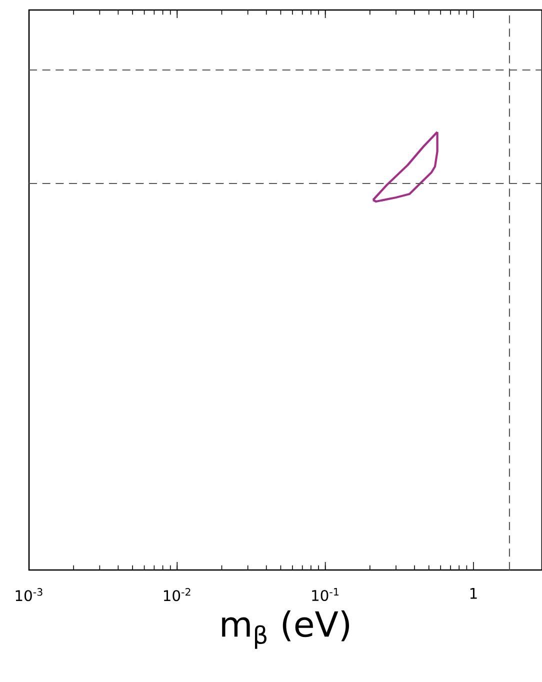 The image size is (542, 682). I want to click on x-tick-label: 10$^{-3}$, so click(29, 595).